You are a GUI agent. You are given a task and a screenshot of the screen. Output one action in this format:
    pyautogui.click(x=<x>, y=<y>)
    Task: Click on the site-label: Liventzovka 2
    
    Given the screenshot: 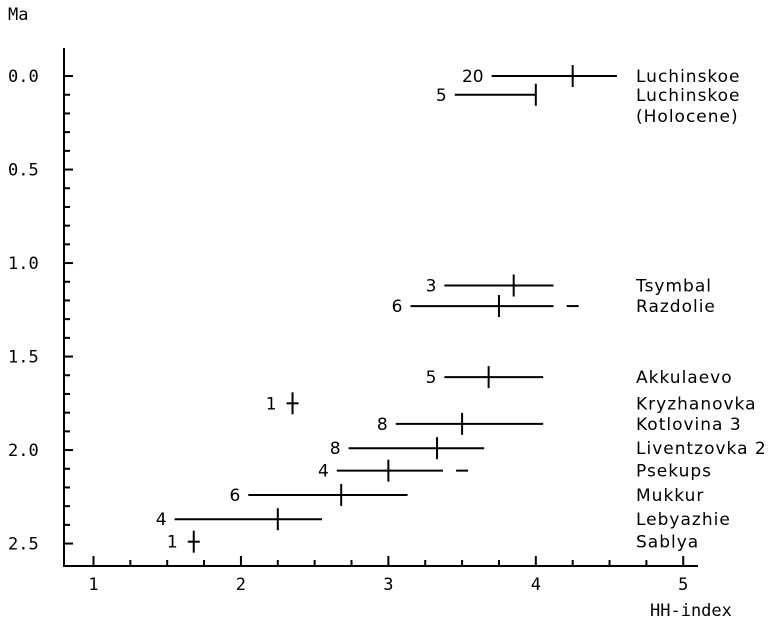 What is the action you would take?
    pyautogui.click(x=701, y=449)
    